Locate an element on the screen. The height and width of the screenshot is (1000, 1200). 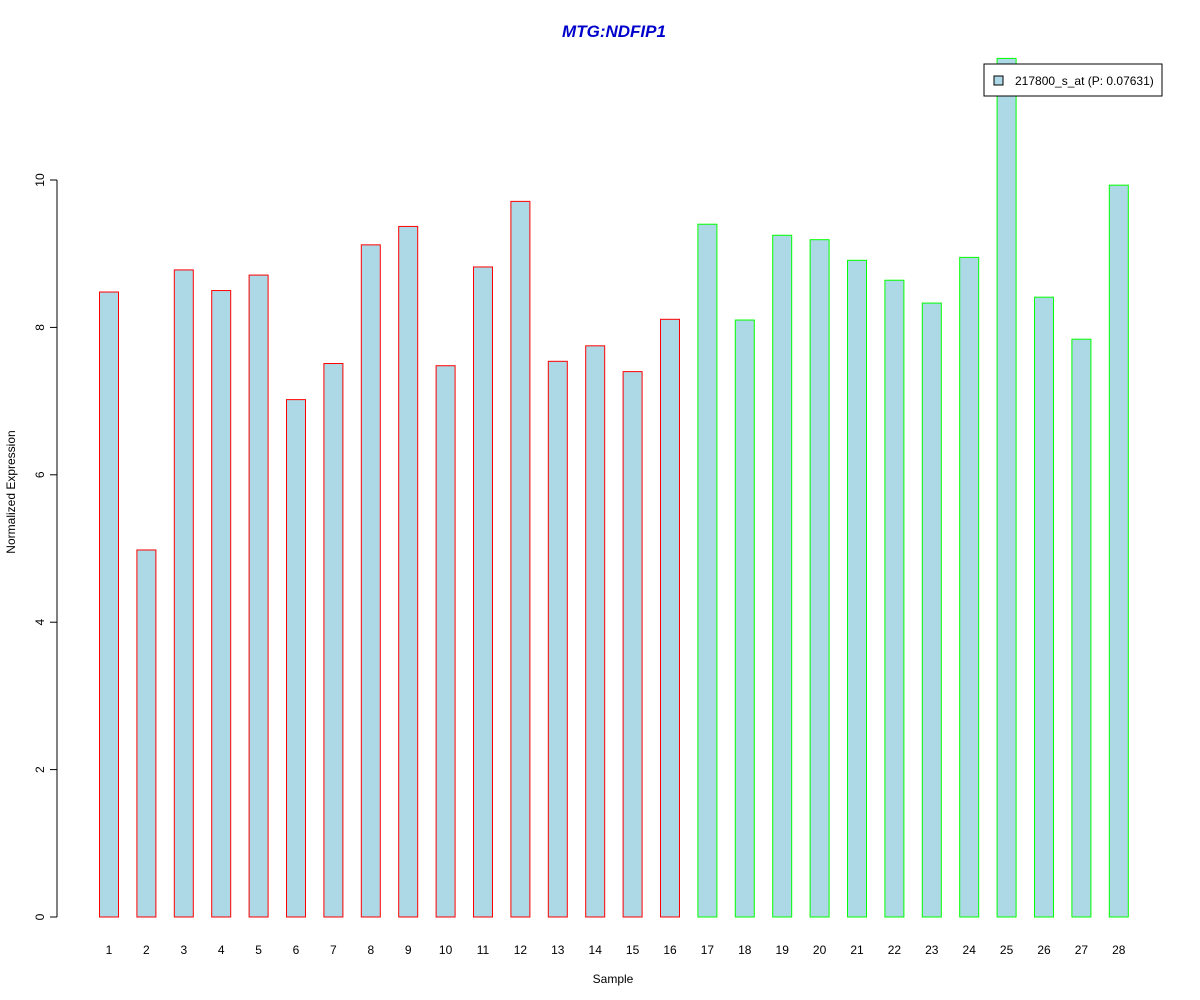
x-tick-label: 5 is located at coordinates (258, 950).